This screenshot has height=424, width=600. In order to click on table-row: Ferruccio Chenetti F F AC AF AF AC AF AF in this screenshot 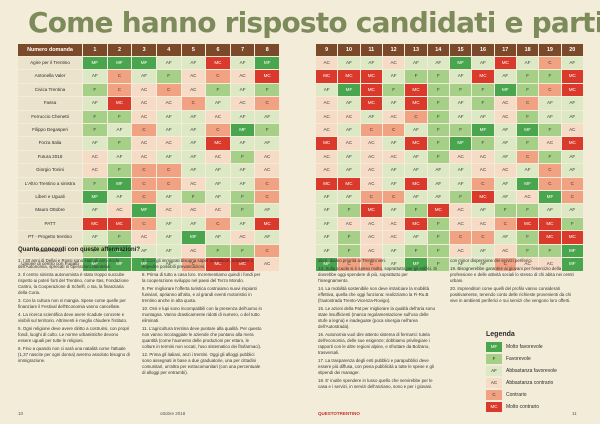, I will do `click(149, 117)`.